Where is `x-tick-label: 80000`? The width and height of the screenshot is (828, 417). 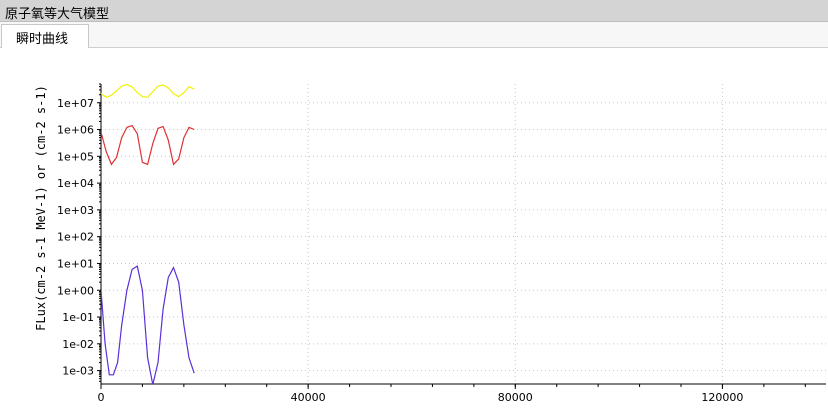
x-tick-label: 80000 is located at coordinates (515, 397).